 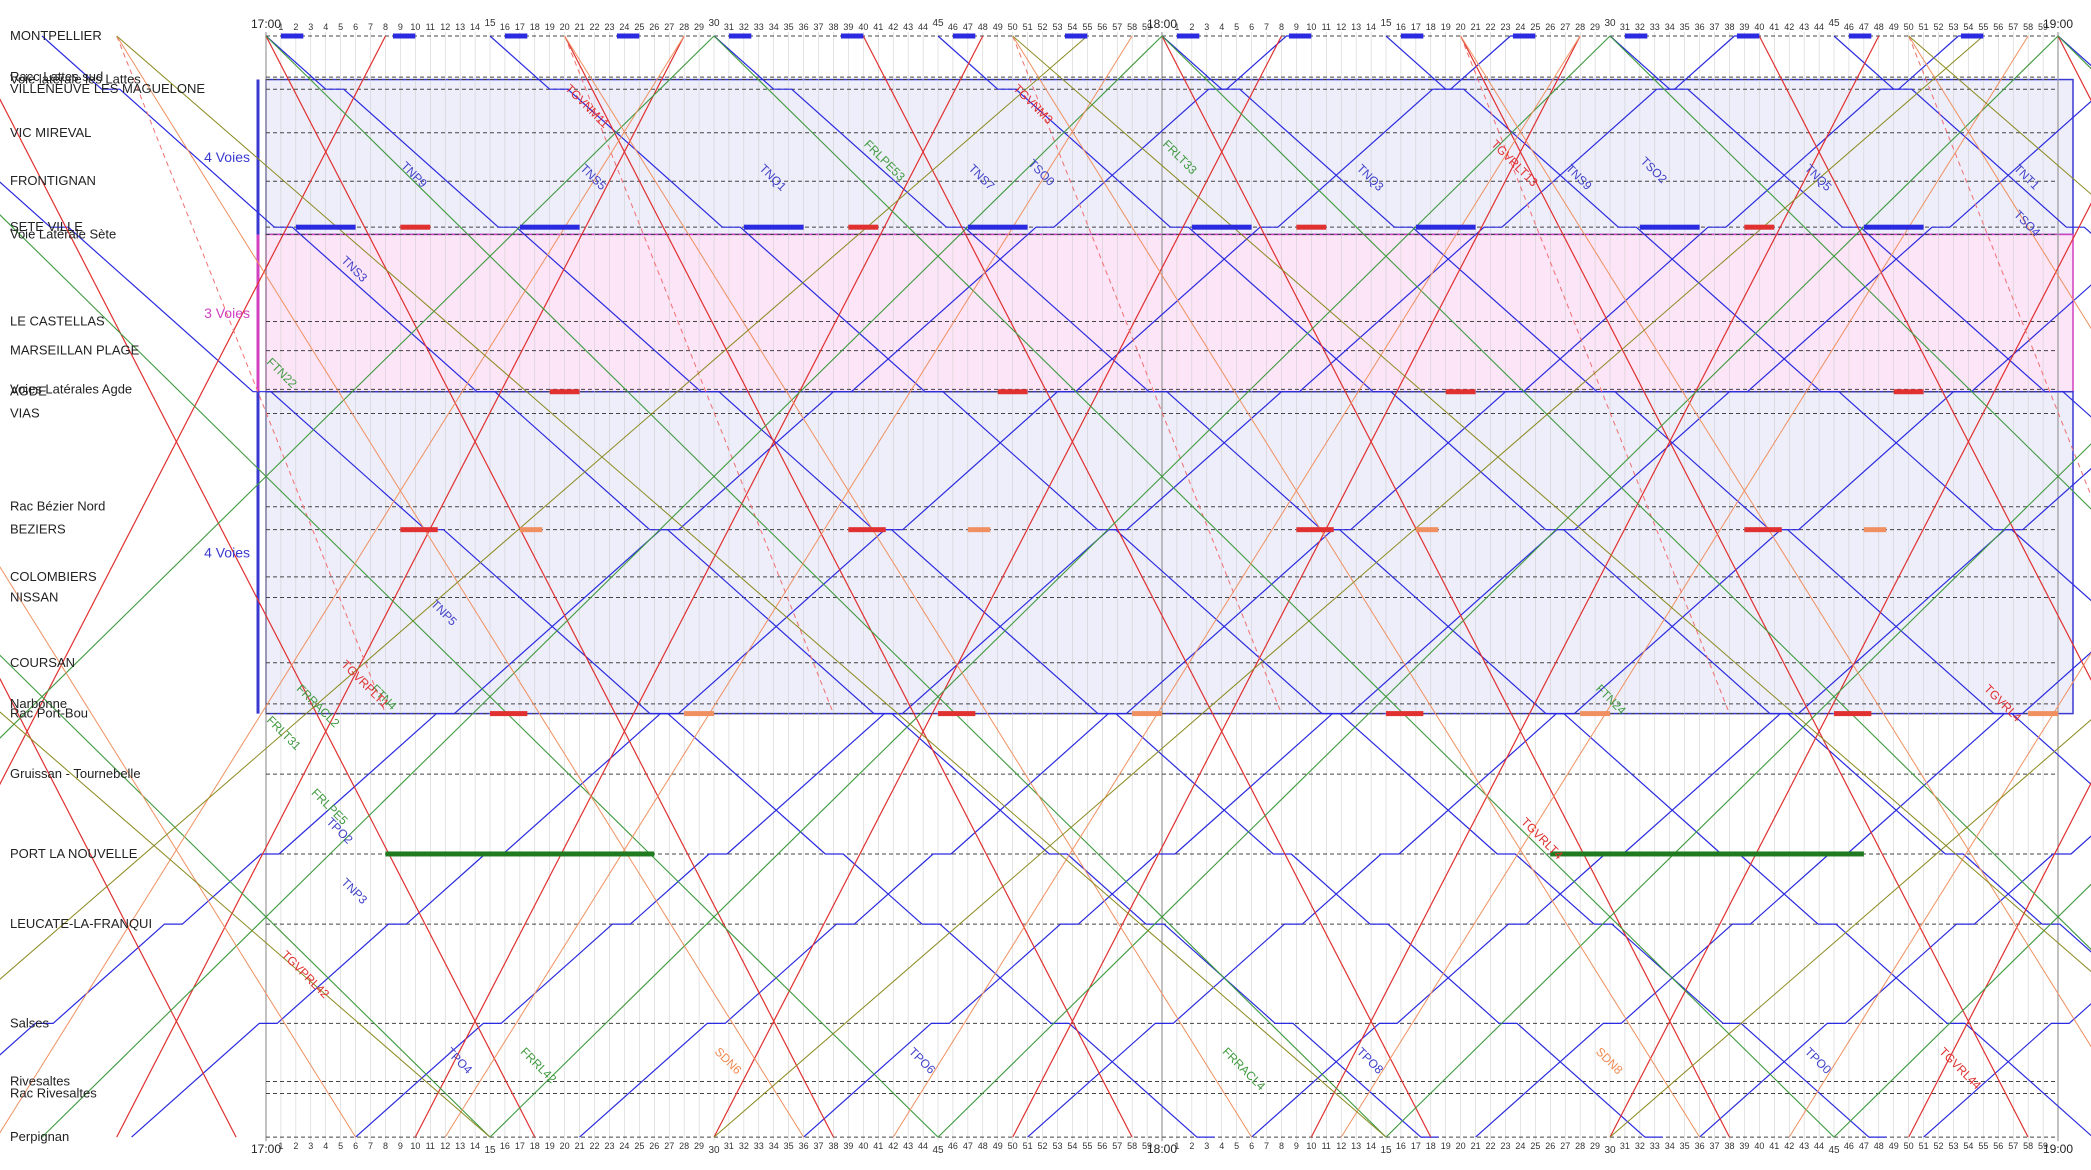 What do you see at coordinates (819, 27) in the screenshot?
I see `minute-tick-label: 37` at bounding box center [819, 27].